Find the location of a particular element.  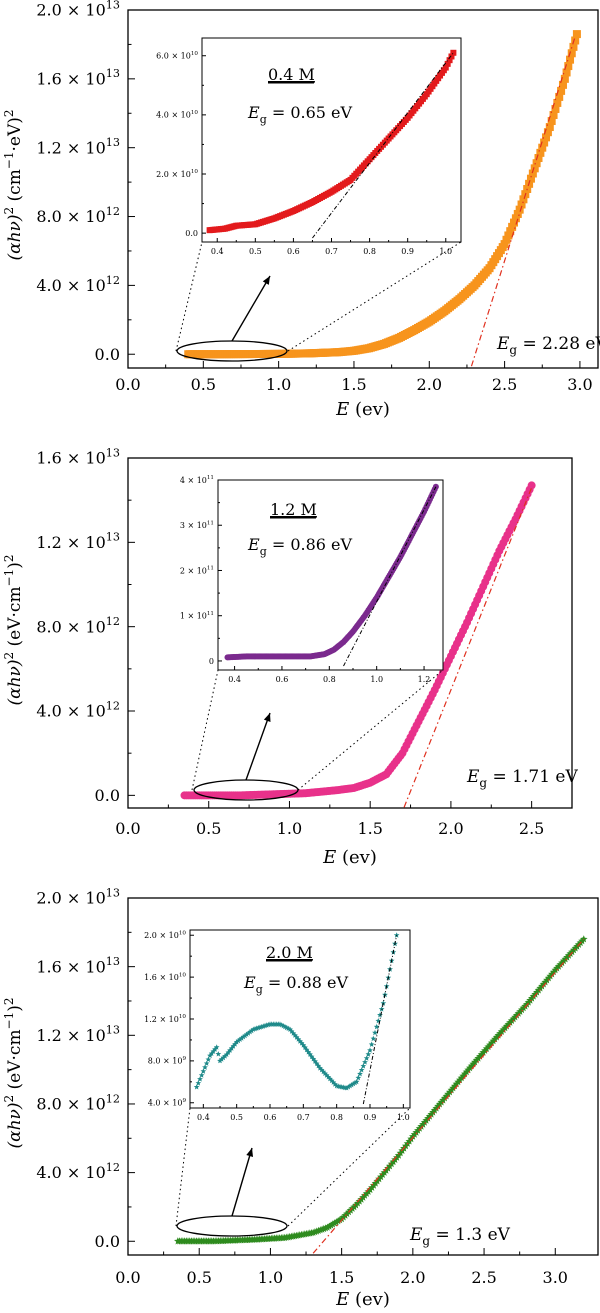

y-tick-label: 1.2 × 1010 is located at coordinates (165, 1019).